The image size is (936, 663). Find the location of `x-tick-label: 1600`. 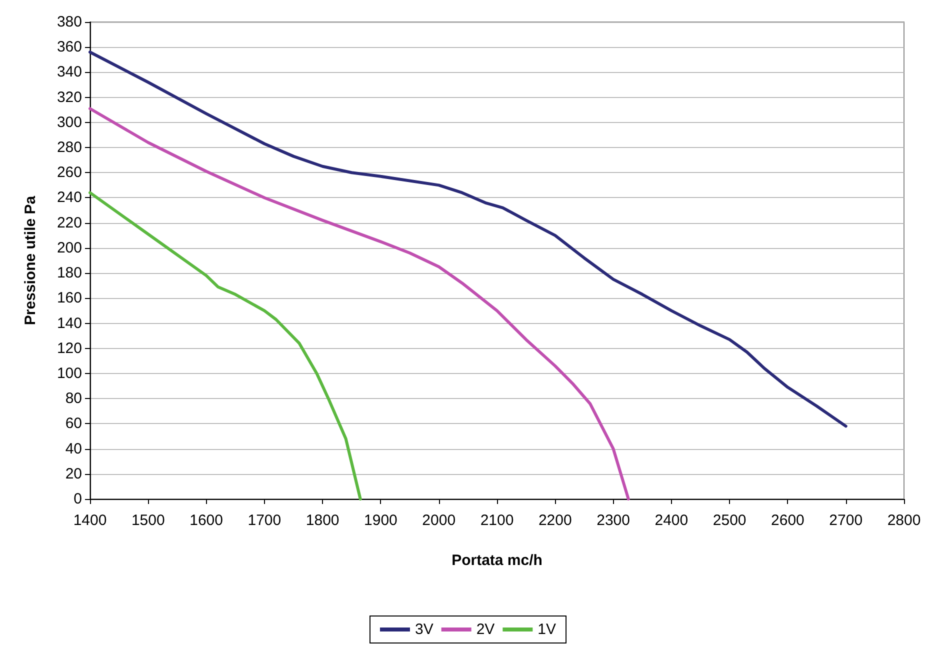

x-tick-label: 1600 is located at coordinates (206, 520).